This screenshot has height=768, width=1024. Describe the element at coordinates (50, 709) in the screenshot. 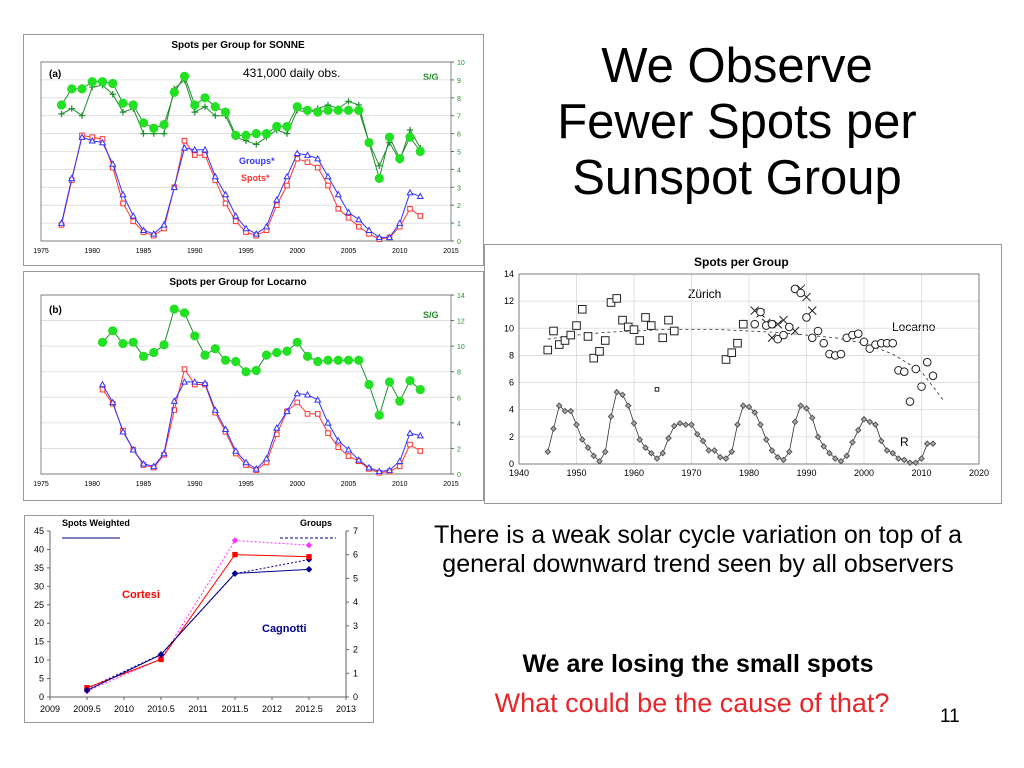

I see `x-tick-label: 2009` at that location.